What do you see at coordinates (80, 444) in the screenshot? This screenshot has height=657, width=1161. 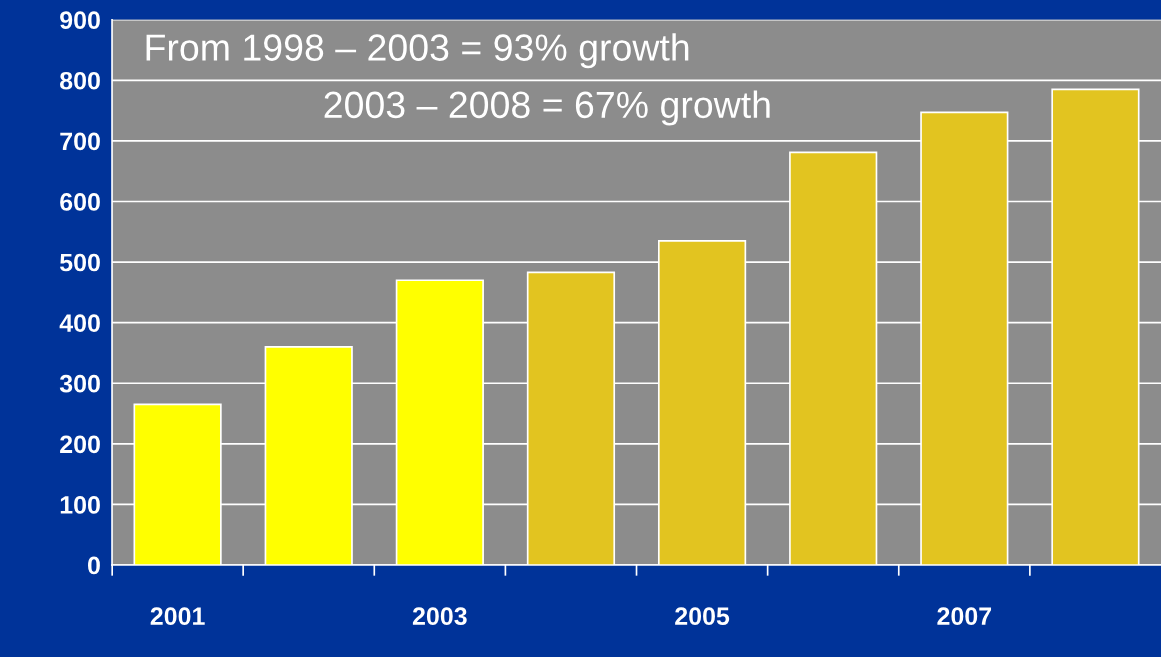 I see `y-tick-label: 200` at bounding box center [80, 444].